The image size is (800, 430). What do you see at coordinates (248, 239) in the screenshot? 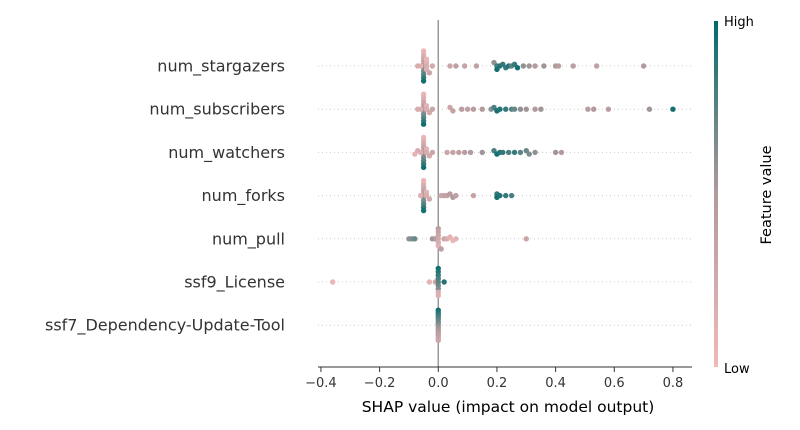
I see `feature-label: num_pull` at bounding box center [248, 239].